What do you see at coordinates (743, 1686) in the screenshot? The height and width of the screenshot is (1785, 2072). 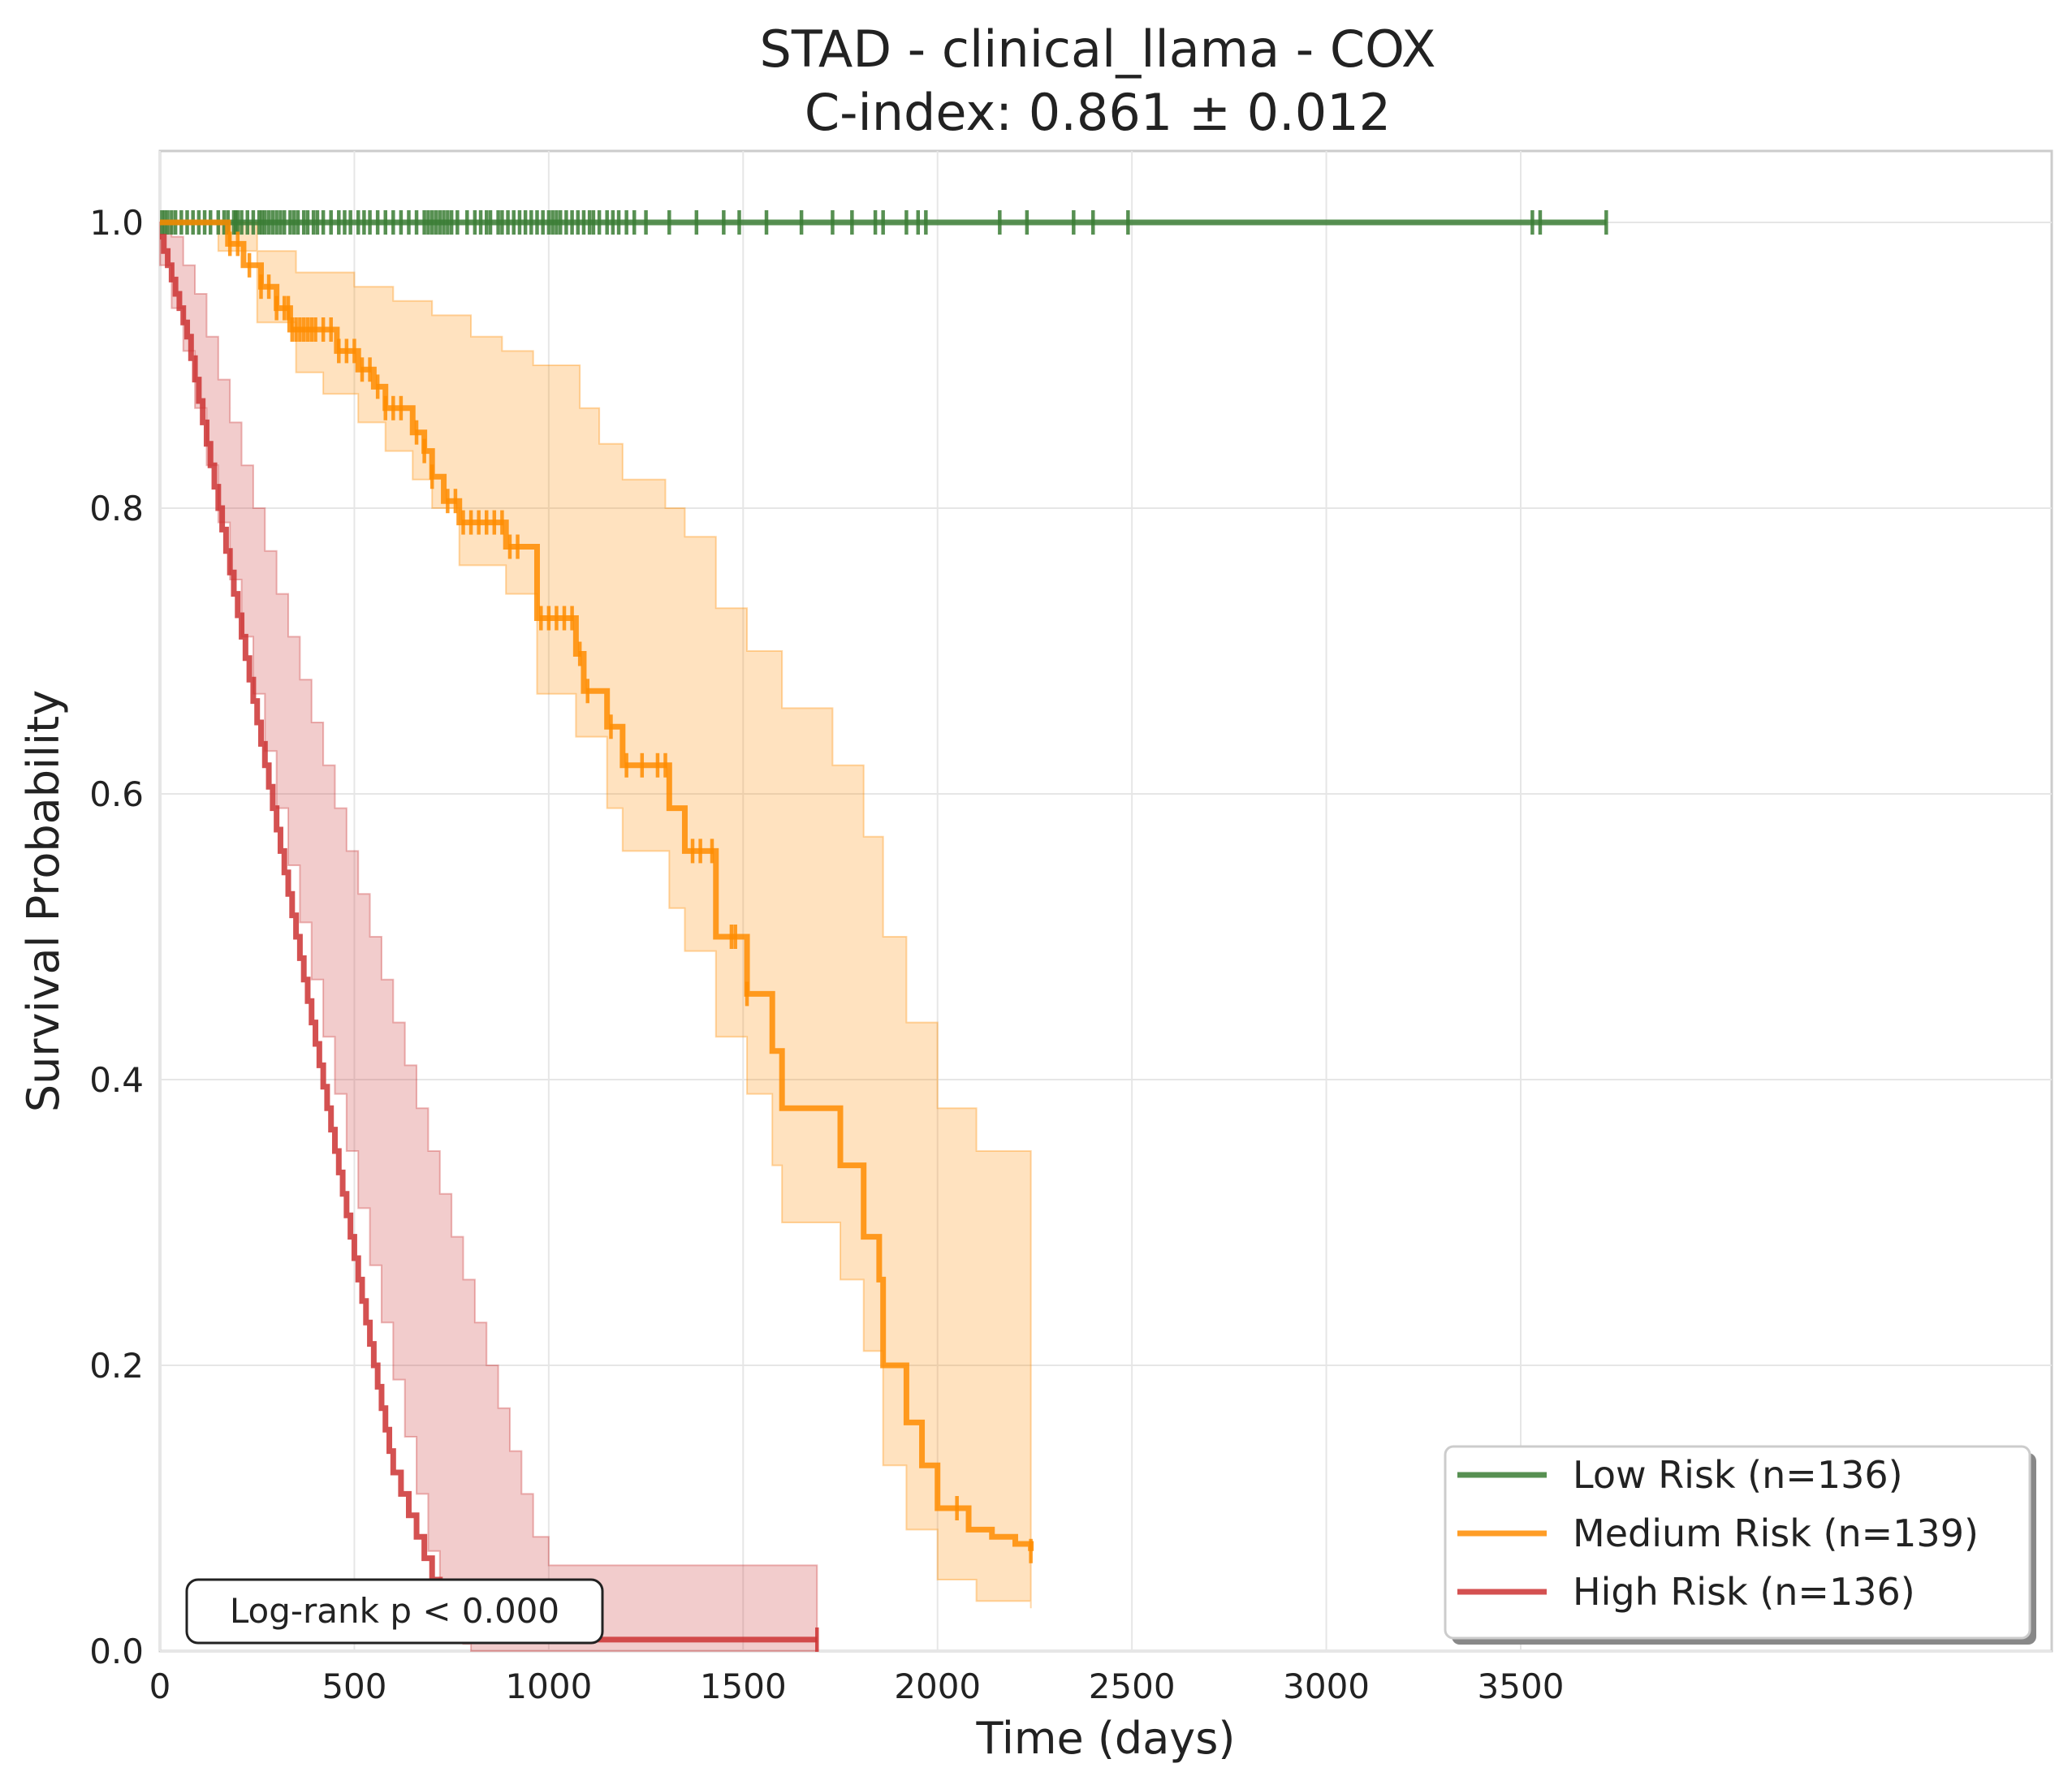 I see `x-tick-label: 1500` at bounding box center [743, 1686].